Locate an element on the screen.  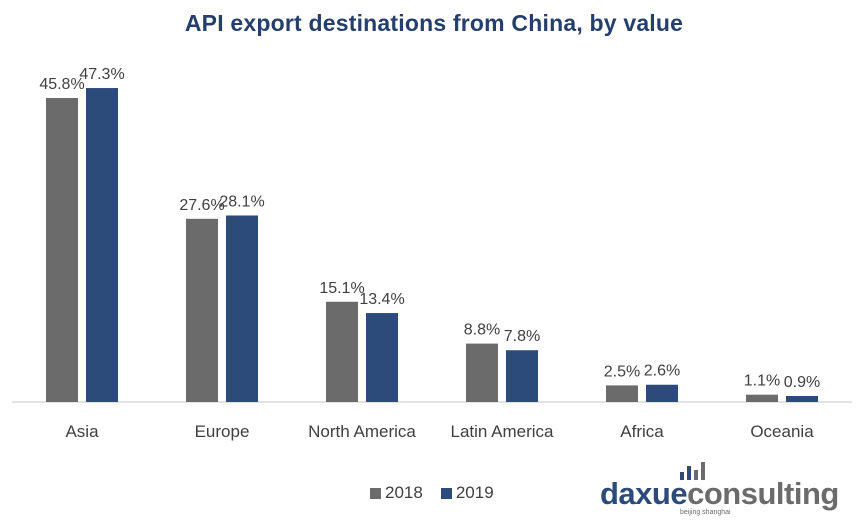
logo-tagline: beijing shanghai is located at coordinates (705, 512).